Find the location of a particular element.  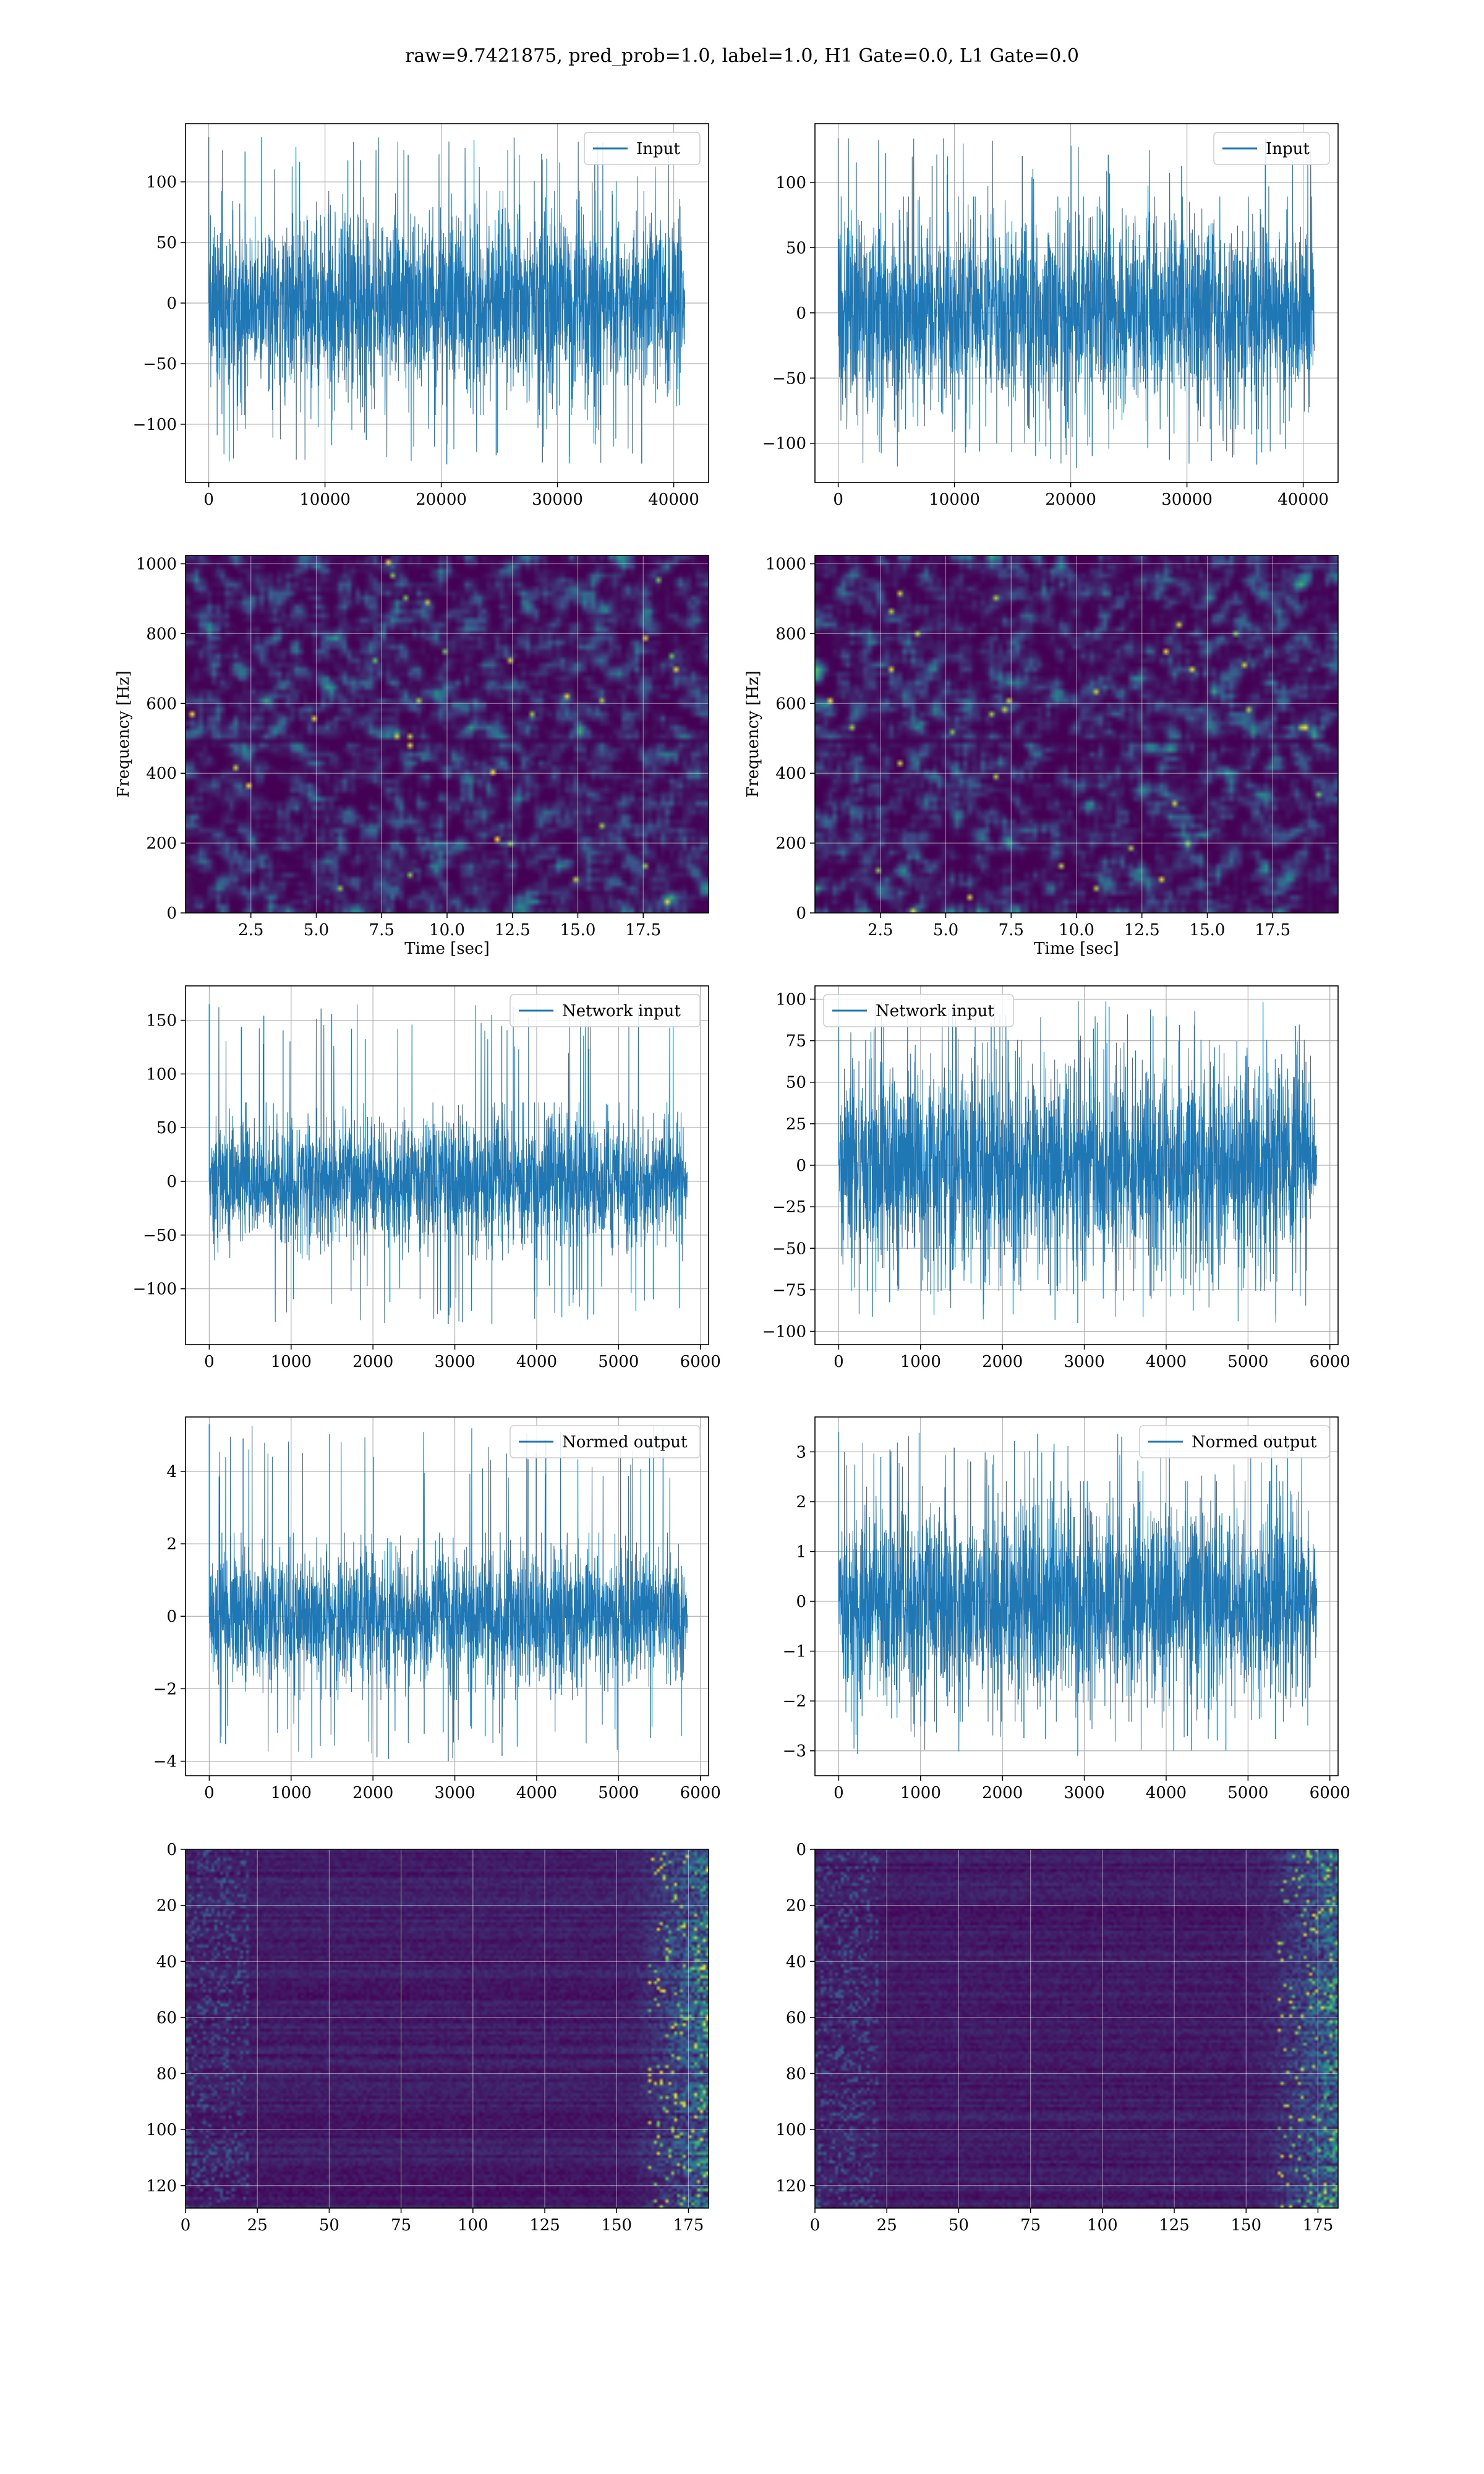

y-tick-label: 600 is located at coordinates (790, 704).